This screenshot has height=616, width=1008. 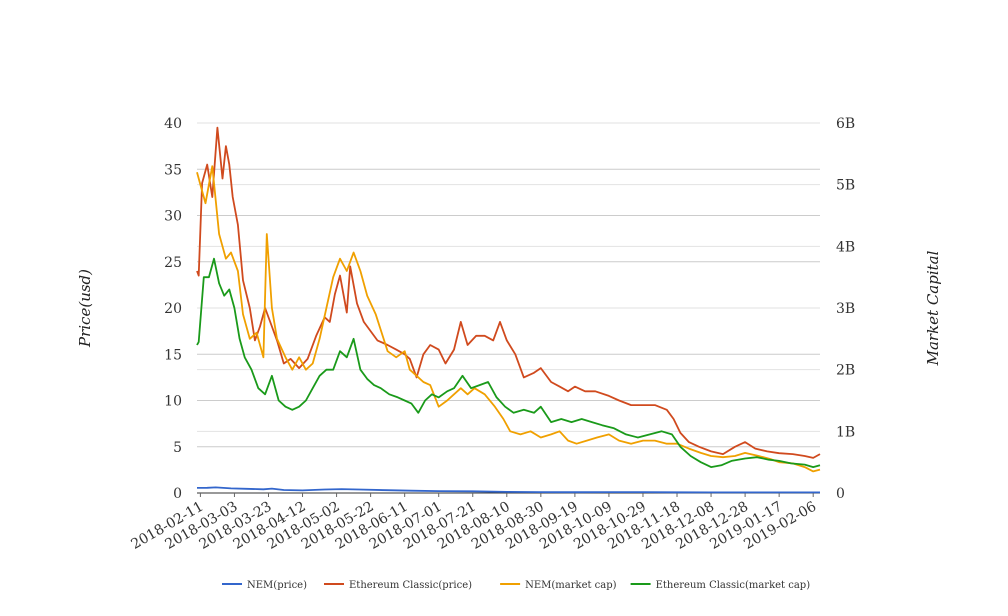 What do you see at coordinates (840, 494) in the screenshot?
I see `y2-tick-label: 0` at bounding box center [840, 494].